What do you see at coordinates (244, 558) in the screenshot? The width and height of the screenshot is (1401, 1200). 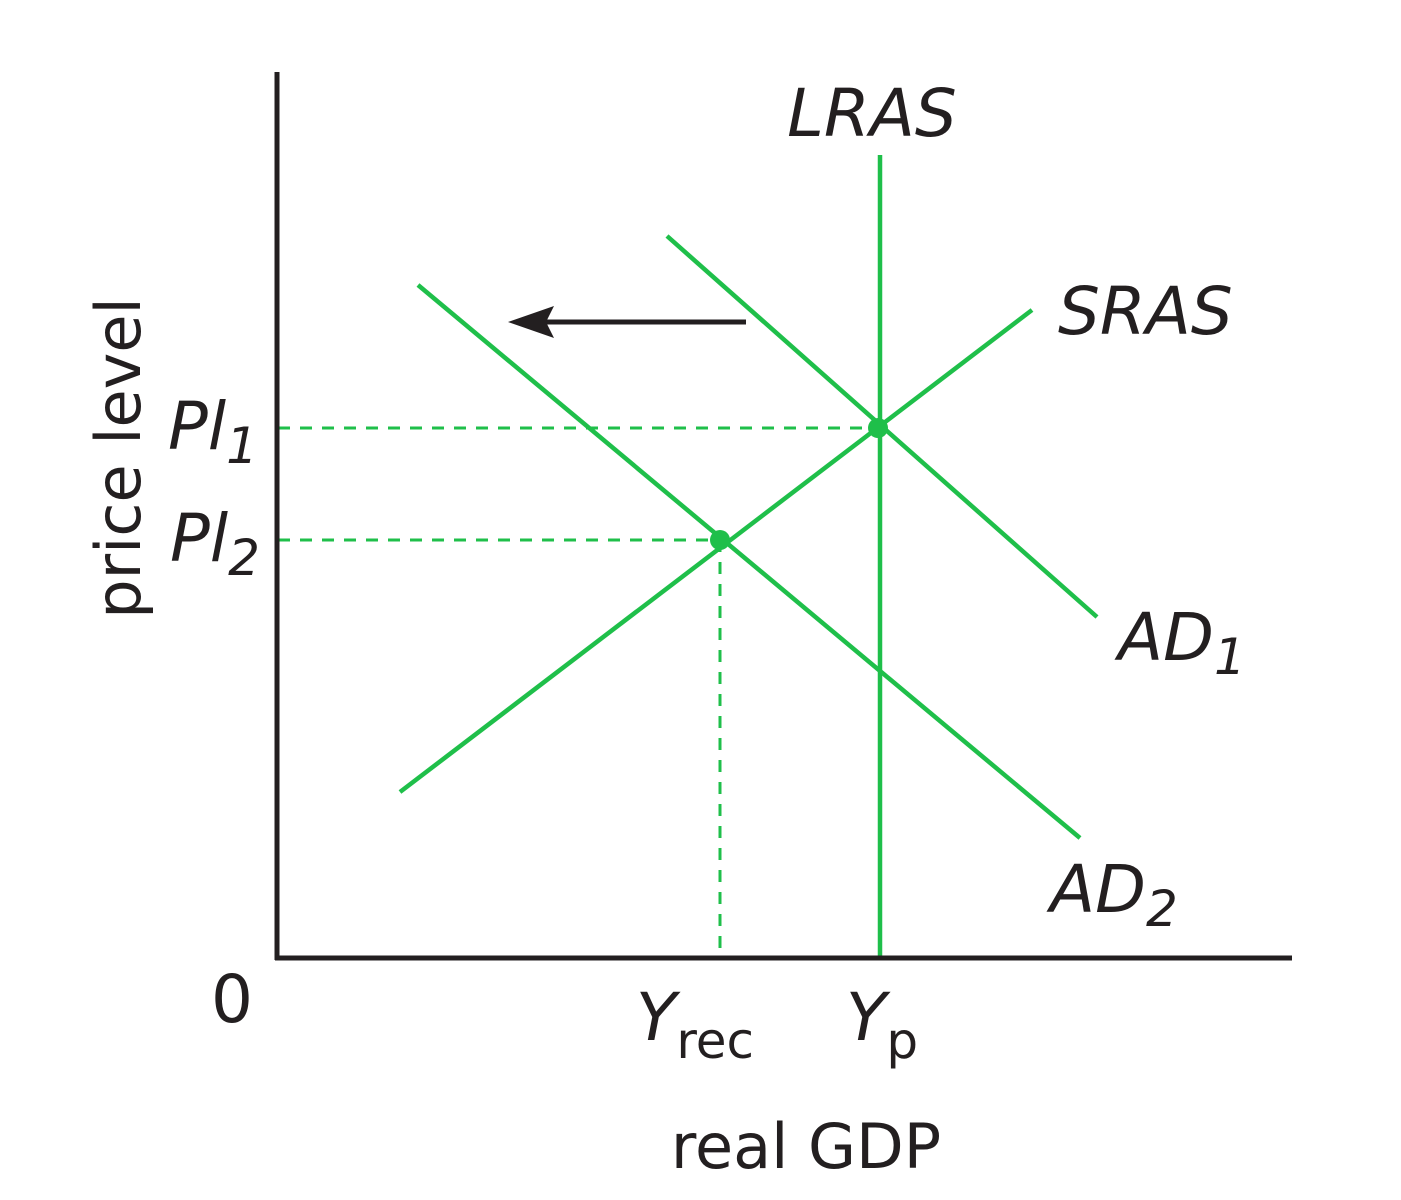 I see `pl2-tick-sub: 2` at bounding box center [244, 558].